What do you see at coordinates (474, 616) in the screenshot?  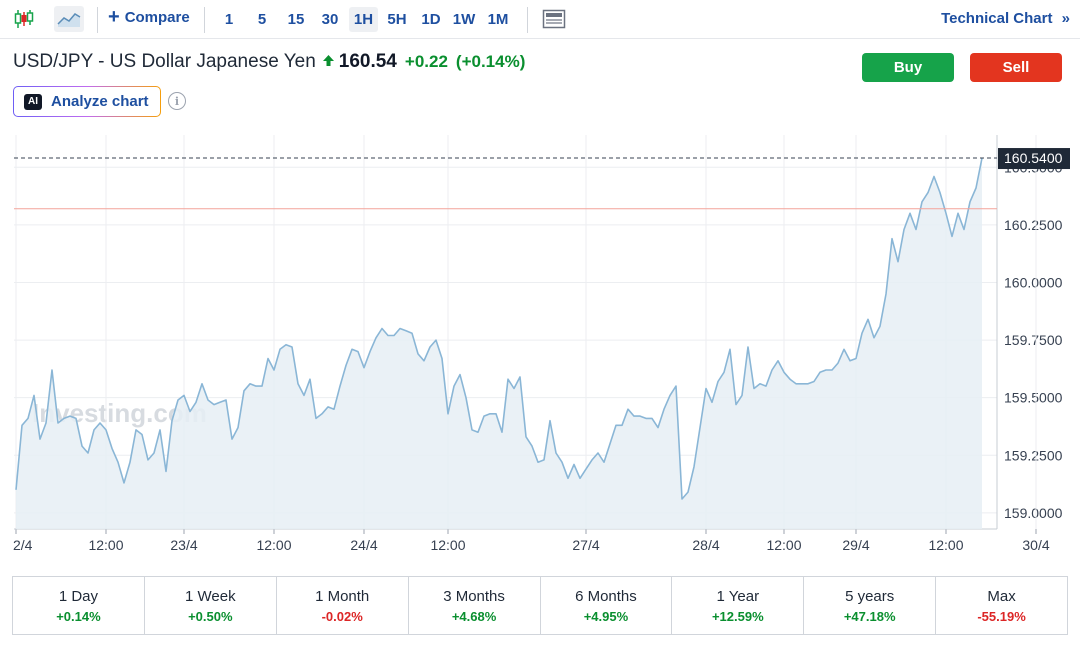 I see `performance-value: +4.68%` at bounding box center [474, 616].